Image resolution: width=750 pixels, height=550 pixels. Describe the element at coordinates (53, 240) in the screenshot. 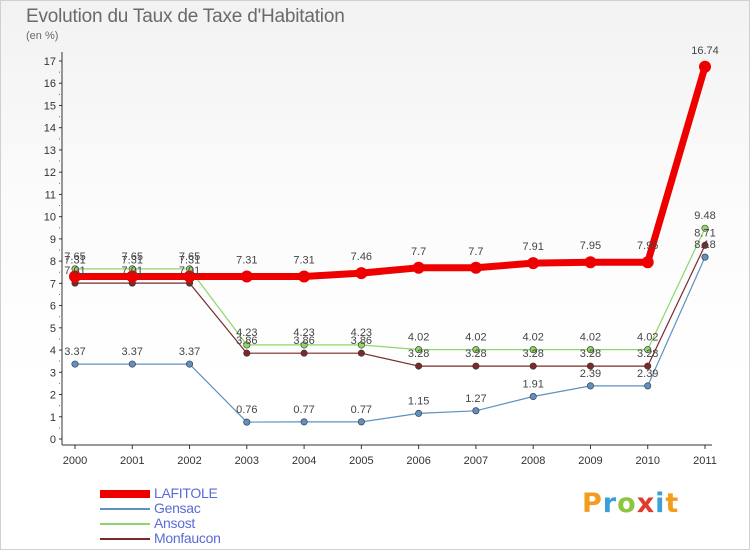

I see `y-tick-label: 9` at that location.